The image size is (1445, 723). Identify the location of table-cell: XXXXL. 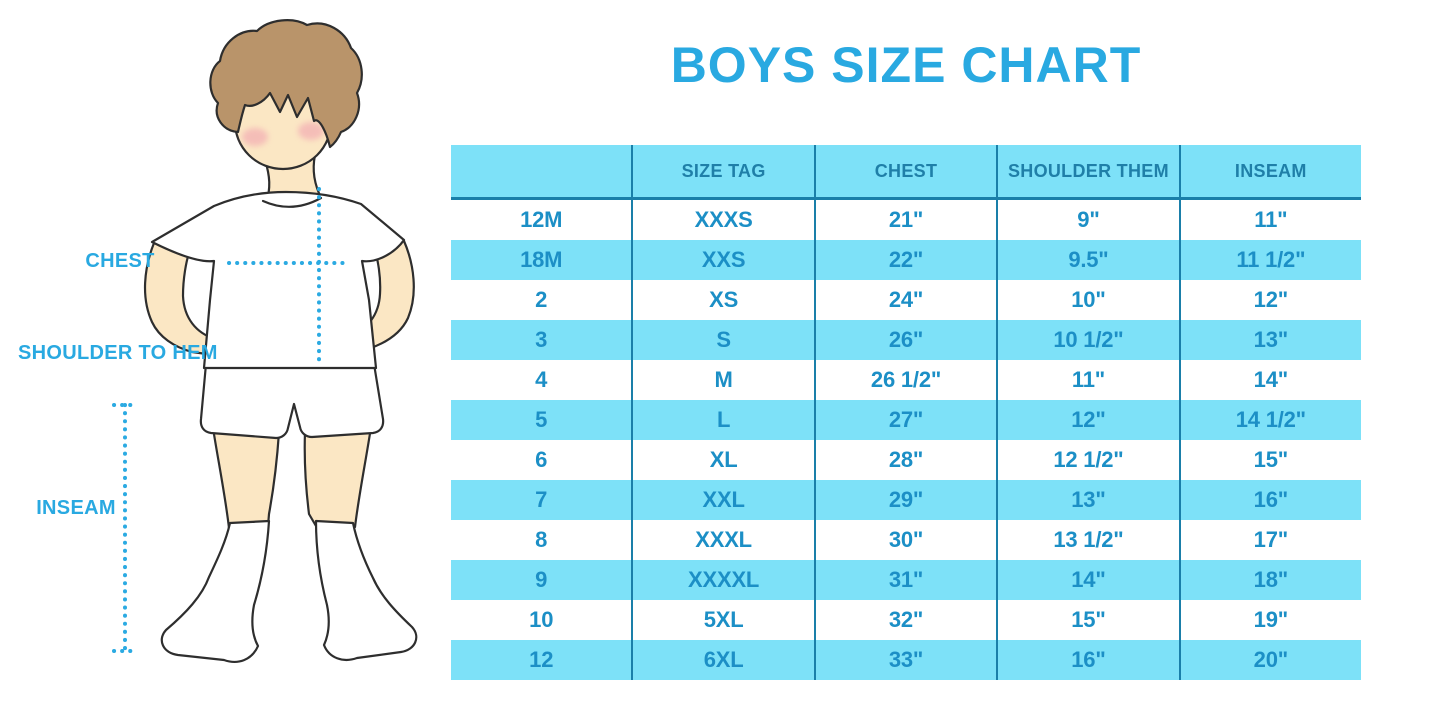
(724, 580).